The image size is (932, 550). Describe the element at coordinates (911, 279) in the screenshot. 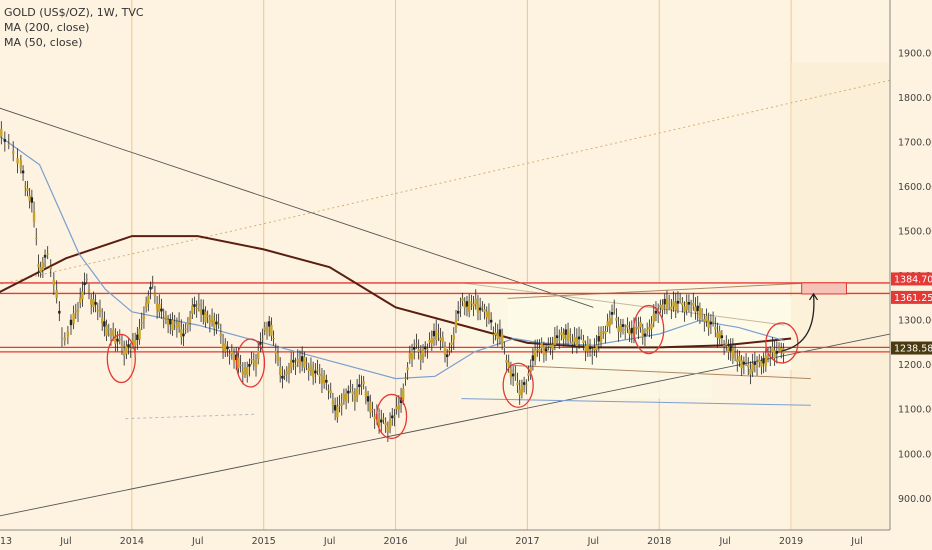

I see `price-label-box` at that location.